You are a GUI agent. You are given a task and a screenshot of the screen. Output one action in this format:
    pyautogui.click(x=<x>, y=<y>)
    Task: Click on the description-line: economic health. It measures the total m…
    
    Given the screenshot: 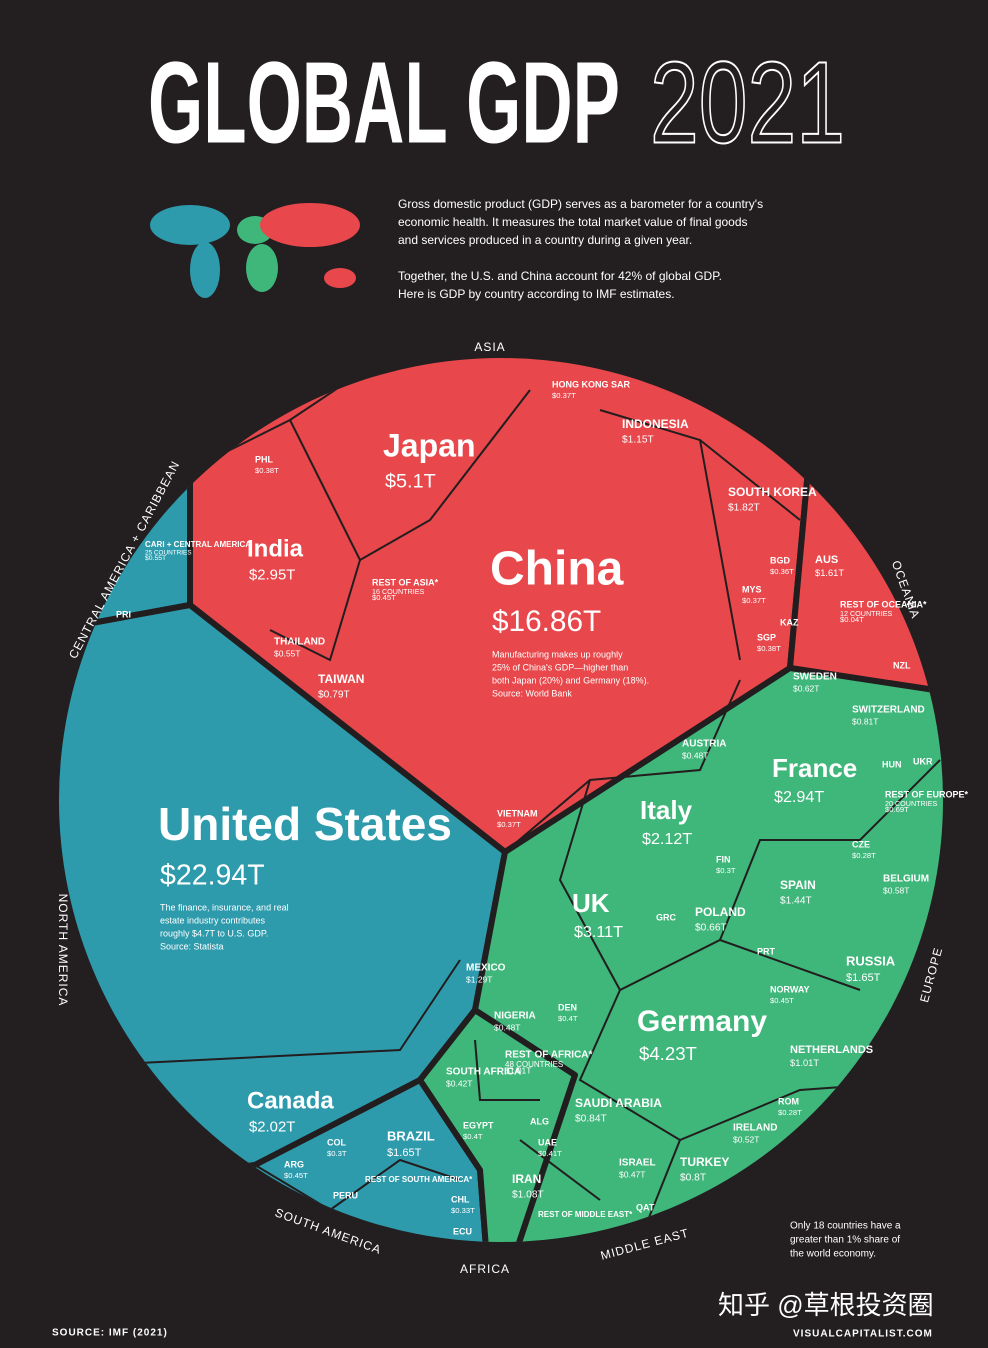 What is the action you would take?
    pyautogui.click(x=573, y=222)
    